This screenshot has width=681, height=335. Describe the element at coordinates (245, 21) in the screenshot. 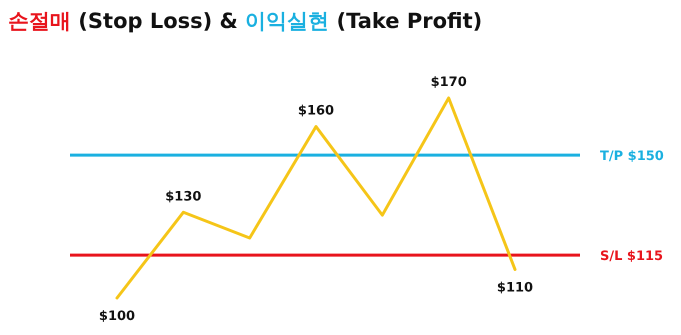

I see `title: 손절매 (Stop Loss) & 이익실현 (Take Profit)` at that location.